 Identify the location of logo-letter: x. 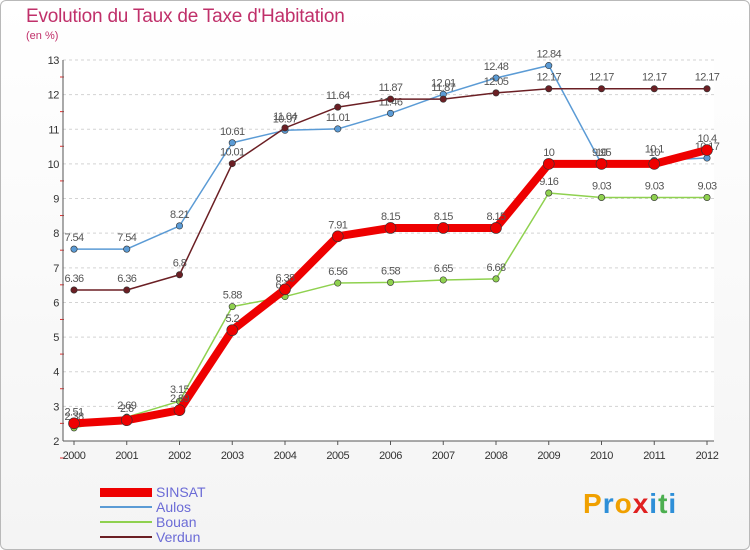
(641, 503).